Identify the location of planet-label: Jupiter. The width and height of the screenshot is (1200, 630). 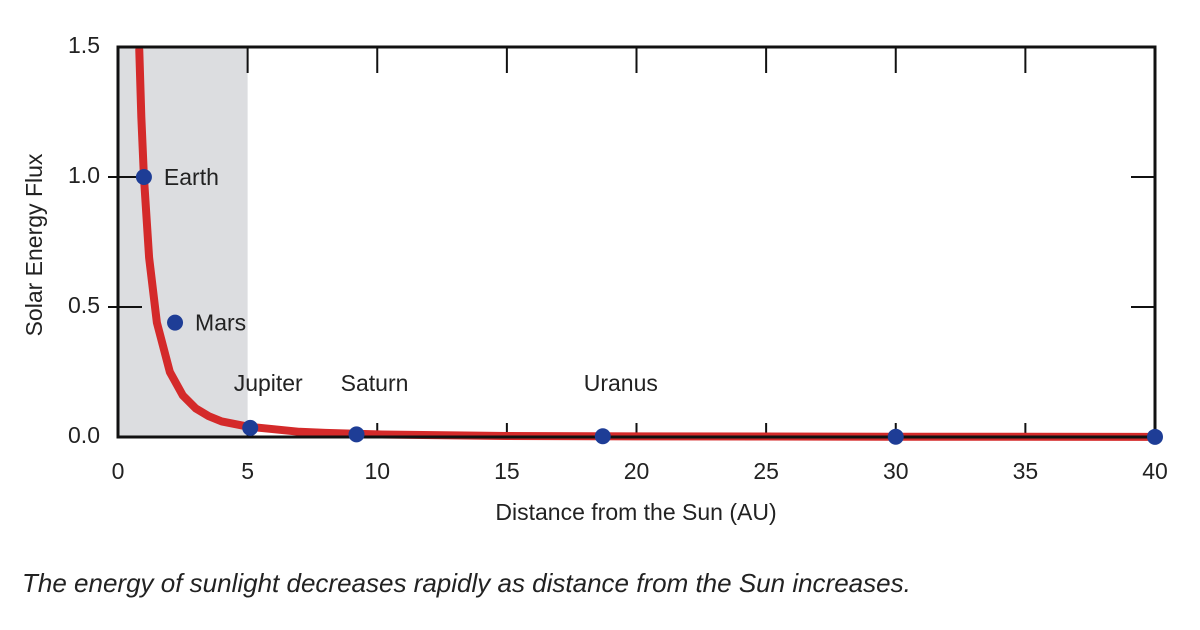
(268, 383).